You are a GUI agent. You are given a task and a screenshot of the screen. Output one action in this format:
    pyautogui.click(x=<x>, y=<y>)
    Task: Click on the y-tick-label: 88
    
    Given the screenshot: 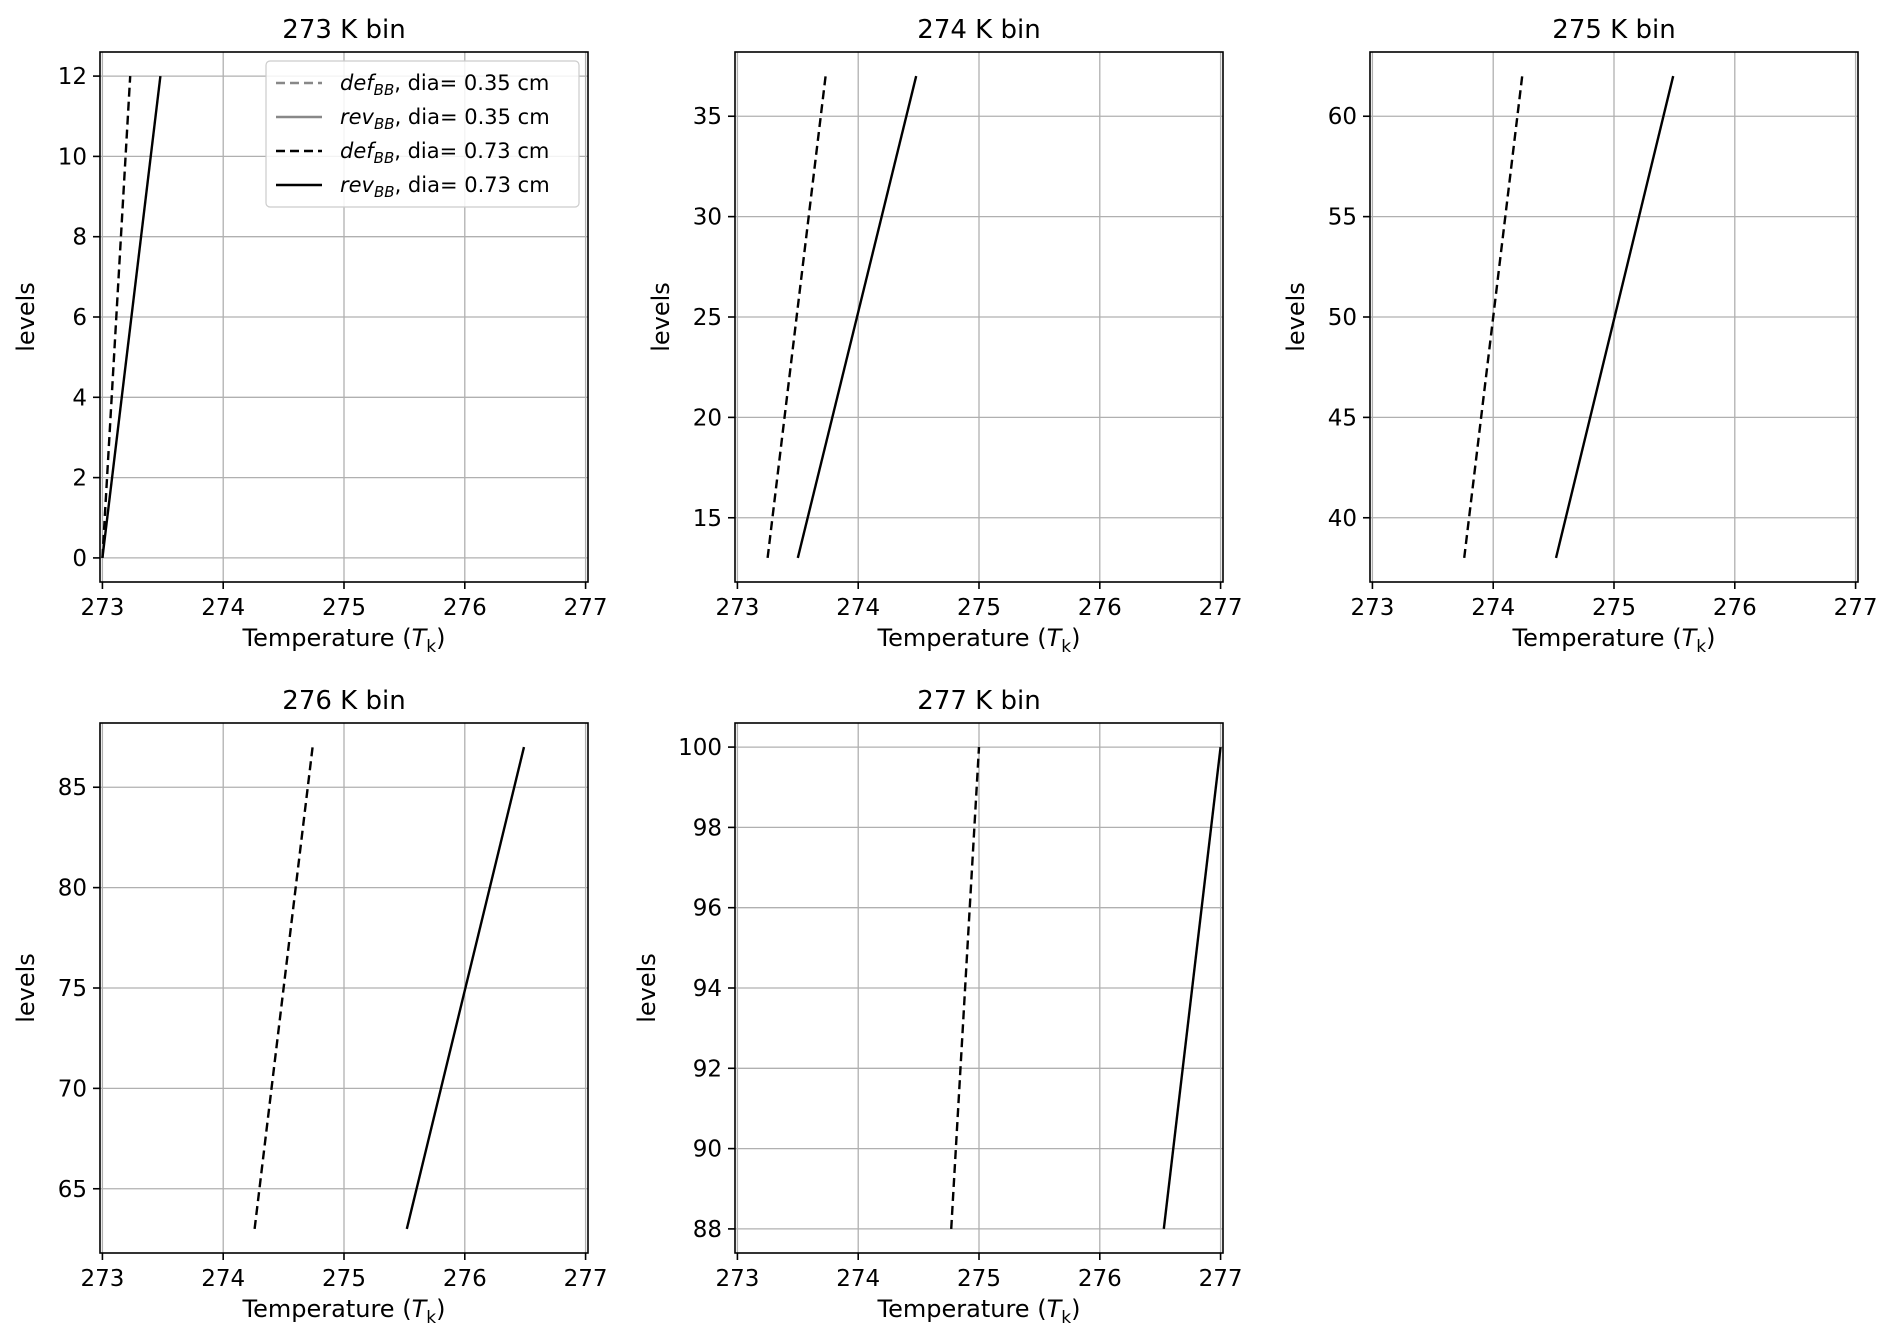 What is the action you would take?
    pyautogui.click(x=707, y=1230)
    